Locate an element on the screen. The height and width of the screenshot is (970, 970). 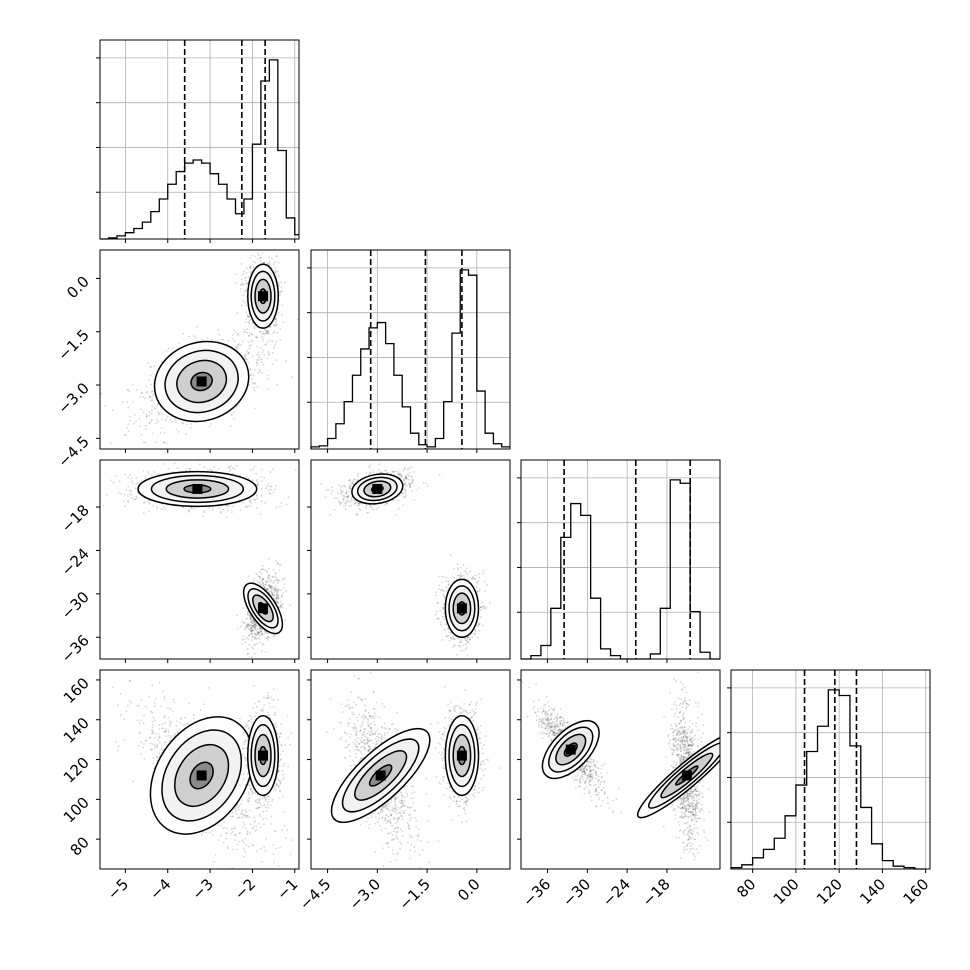
y-tick-label: −24 is located at coordinates (75, 562).